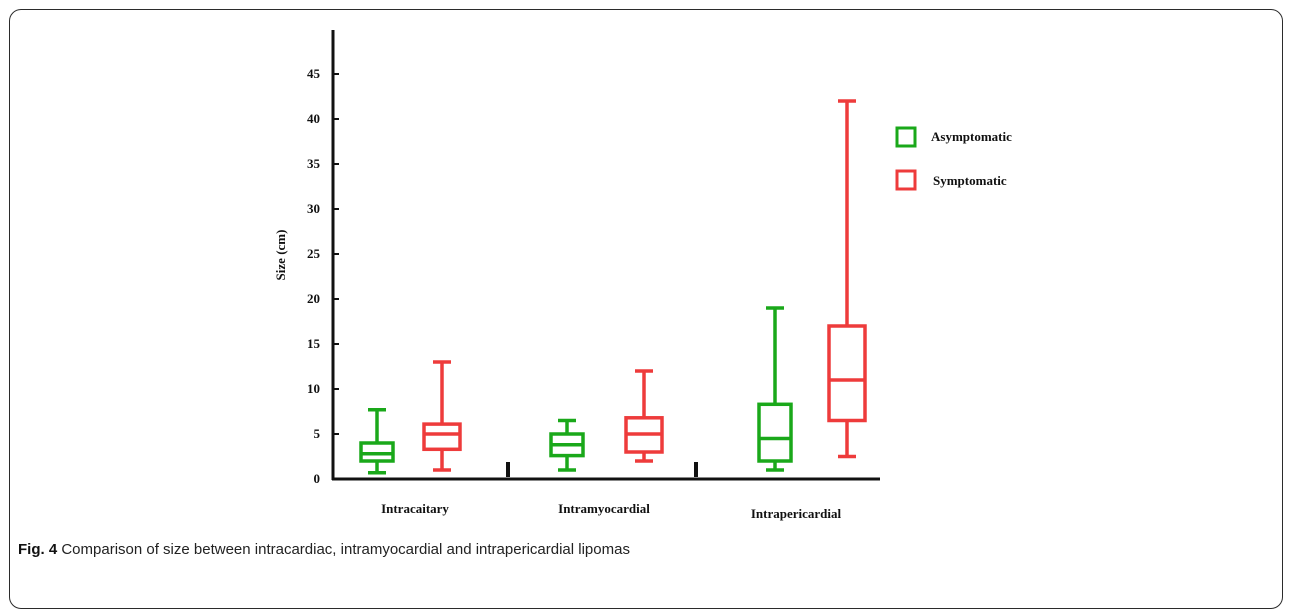 This screenshot has width=1292, height=609. I want to click on legend-label: Symptomatic, so click(970, 180).